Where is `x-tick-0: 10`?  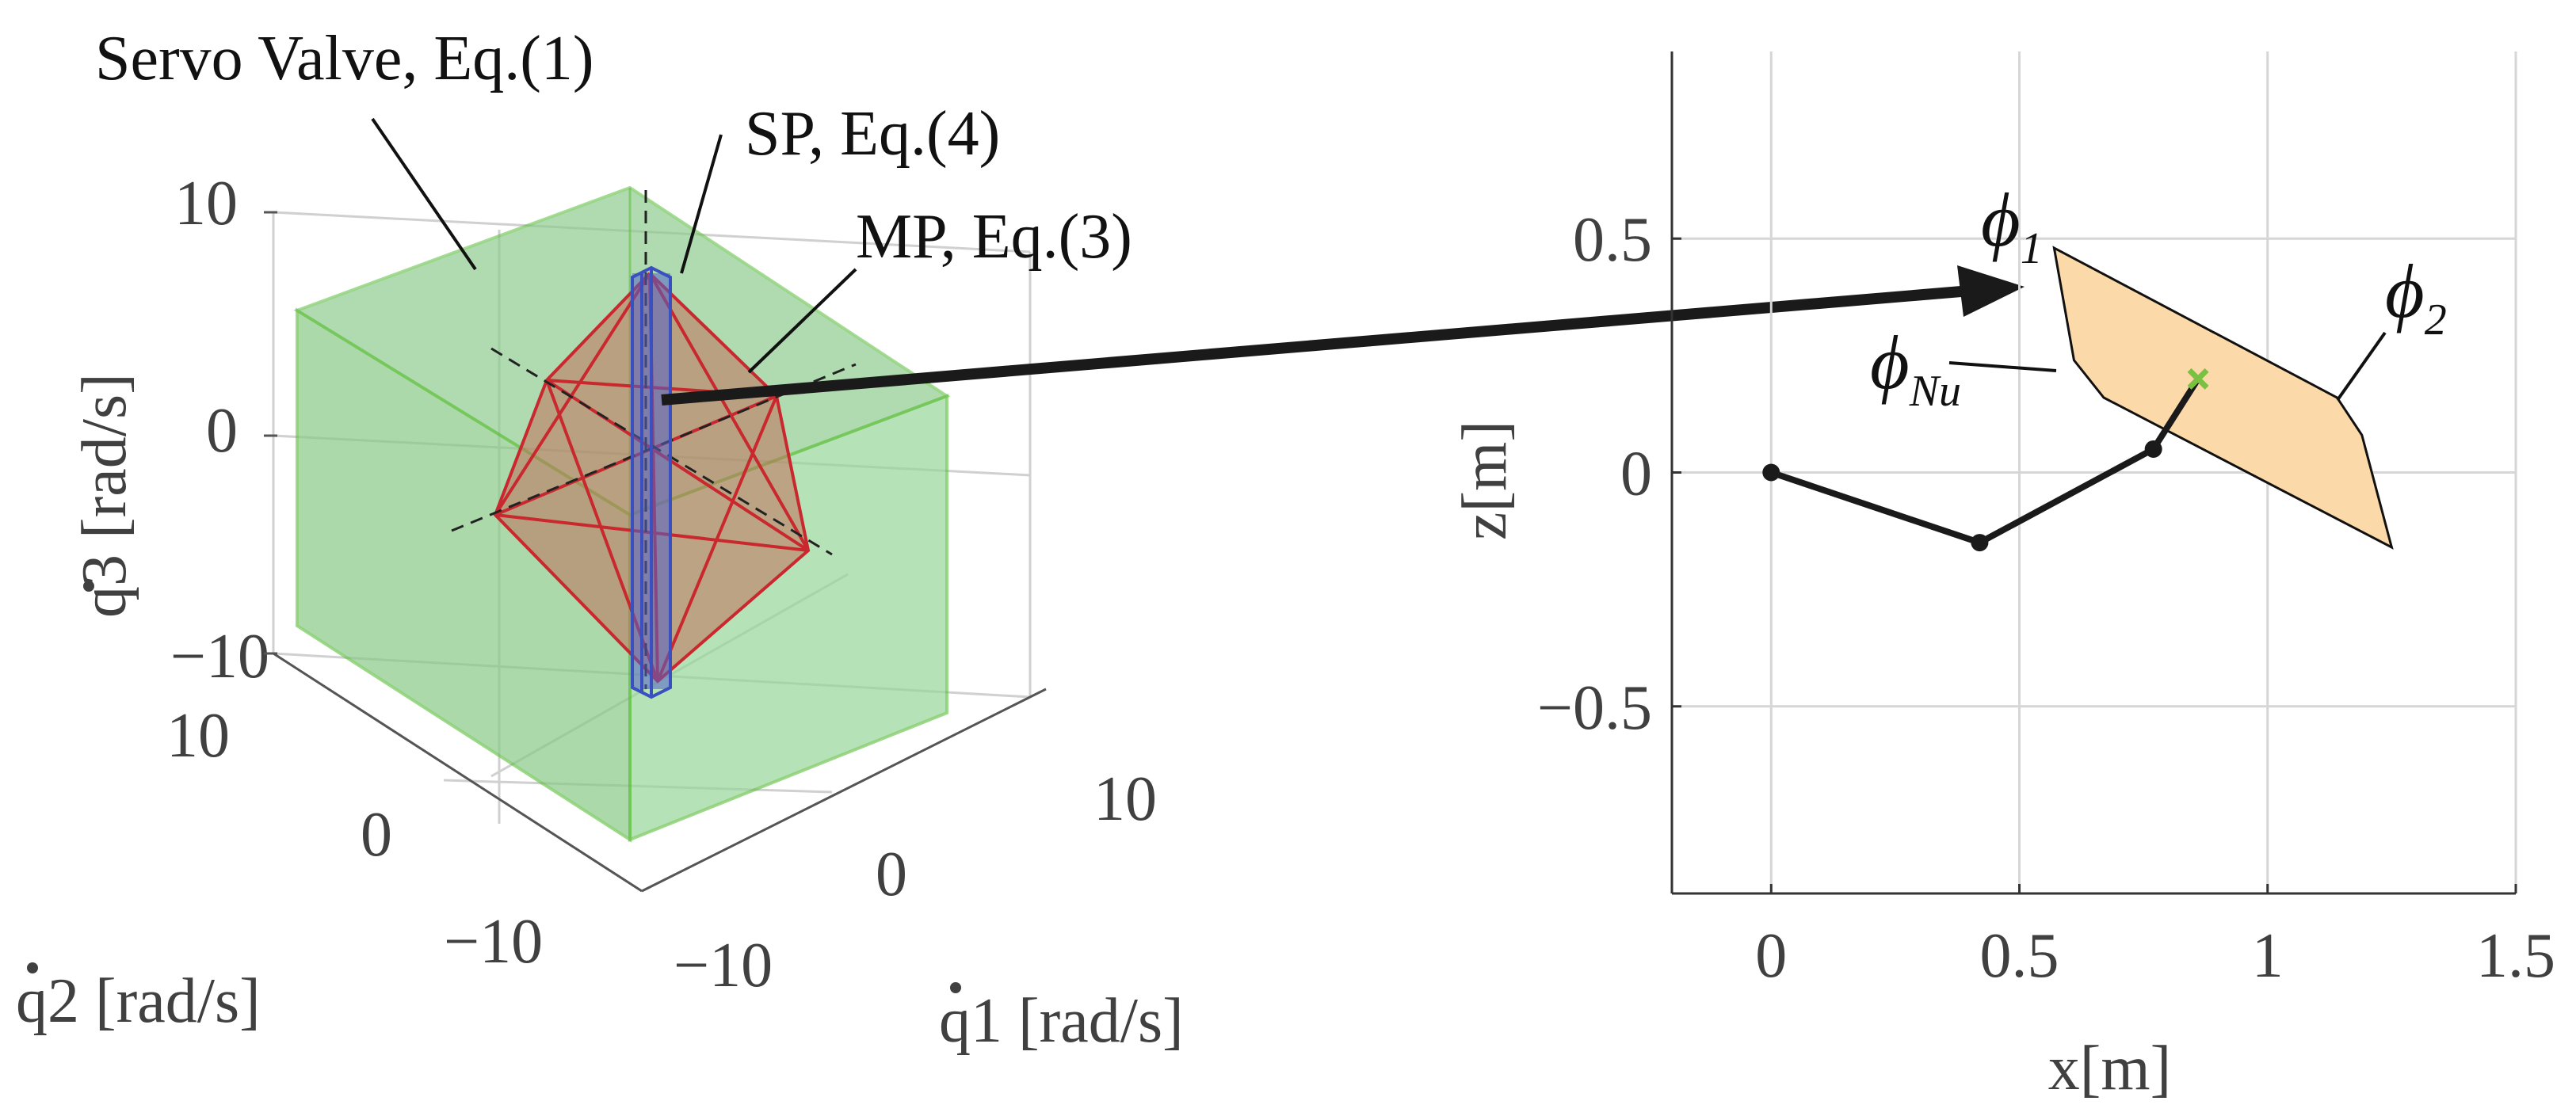 x-tick-0: 10 is located at coordinates (1125, 799).